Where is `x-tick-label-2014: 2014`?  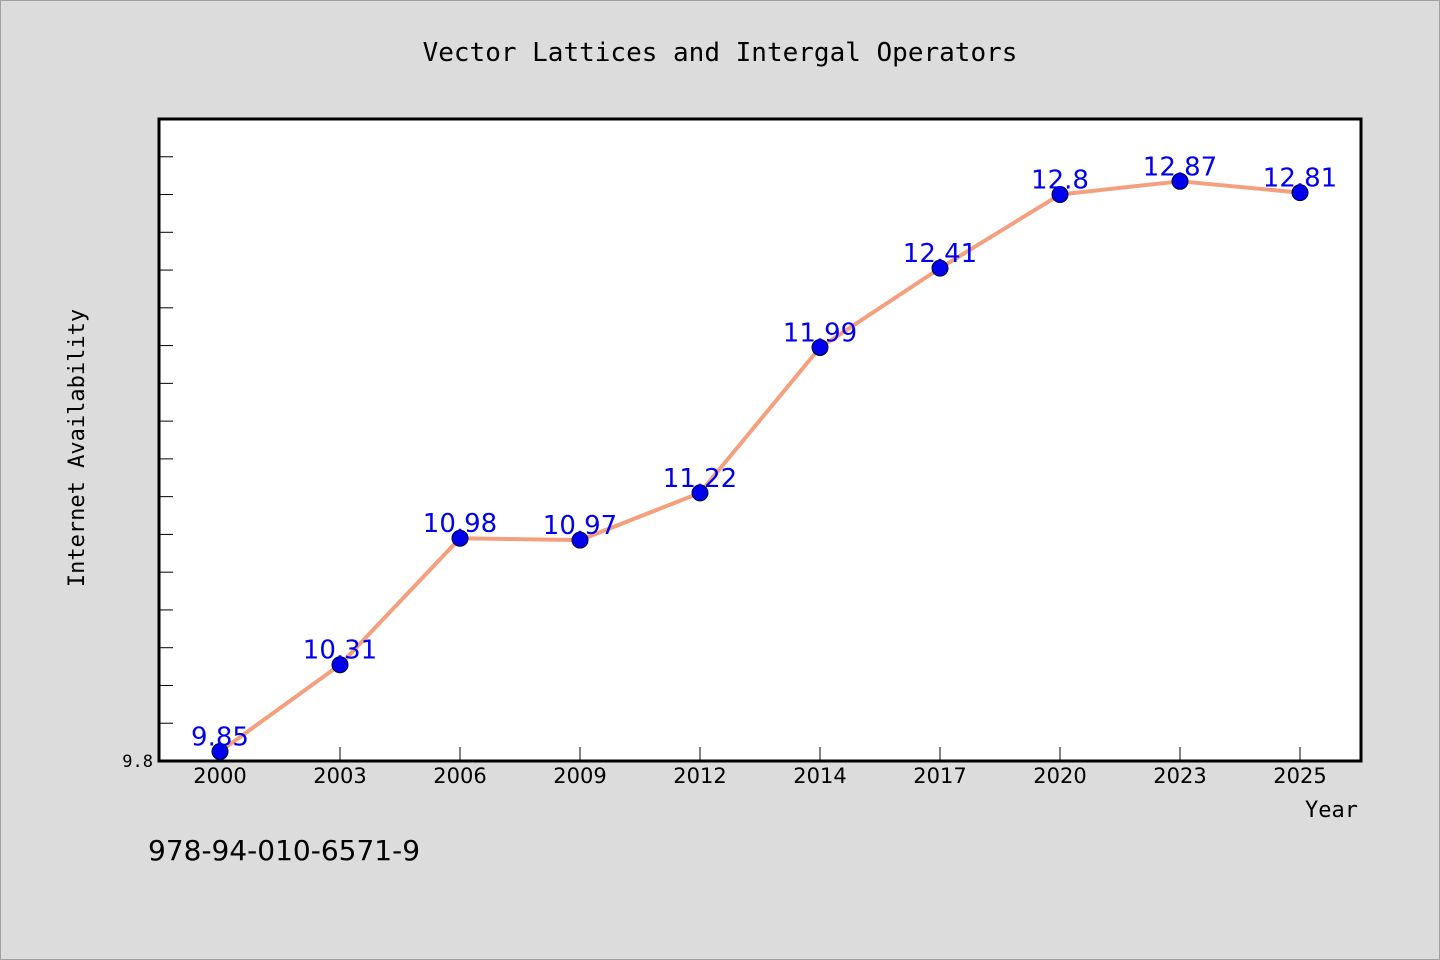
x-tick-label-2014: 2014 is located at coordinates (819, 776).